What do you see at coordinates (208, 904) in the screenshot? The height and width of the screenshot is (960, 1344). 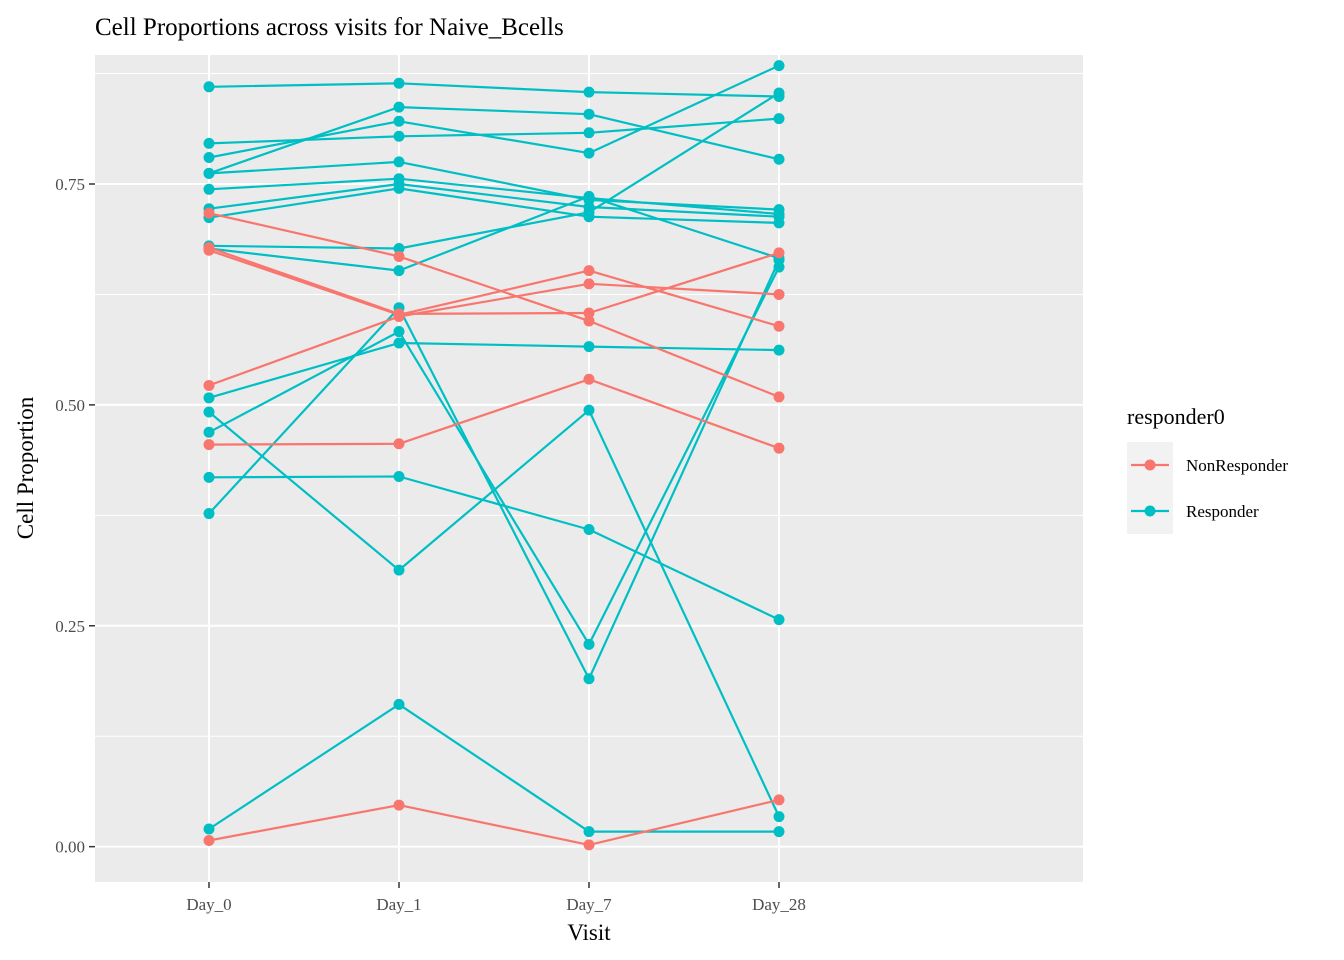 I see `x-tick-label: Day_0` at bounding box center [208, 904].